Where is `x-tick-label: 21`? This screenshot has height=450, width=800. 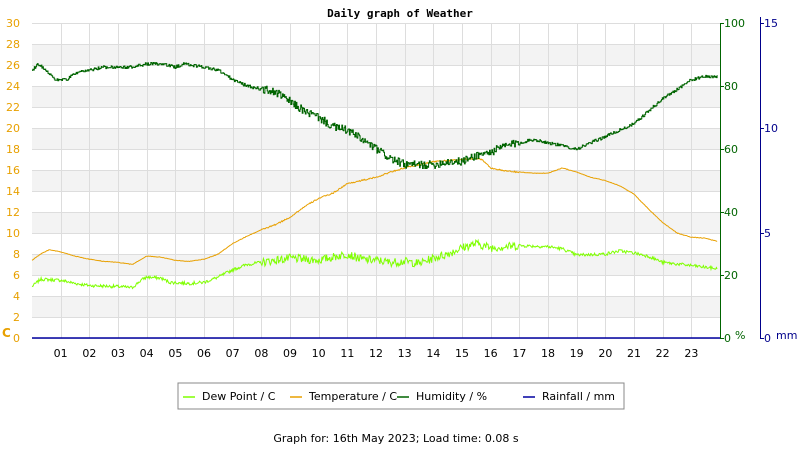 x-tick-label: 21 is located at coordinates (634, 353).